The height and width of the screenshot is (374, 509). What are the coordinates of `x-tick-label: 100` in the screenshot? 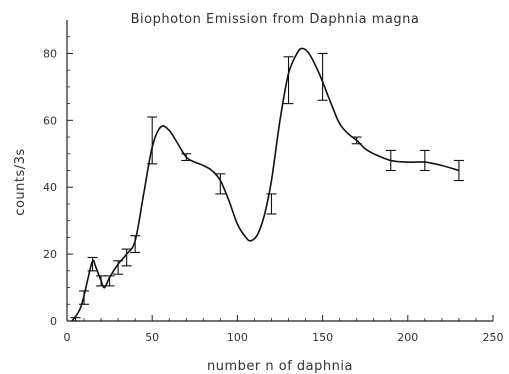 It's located at (237, 337).